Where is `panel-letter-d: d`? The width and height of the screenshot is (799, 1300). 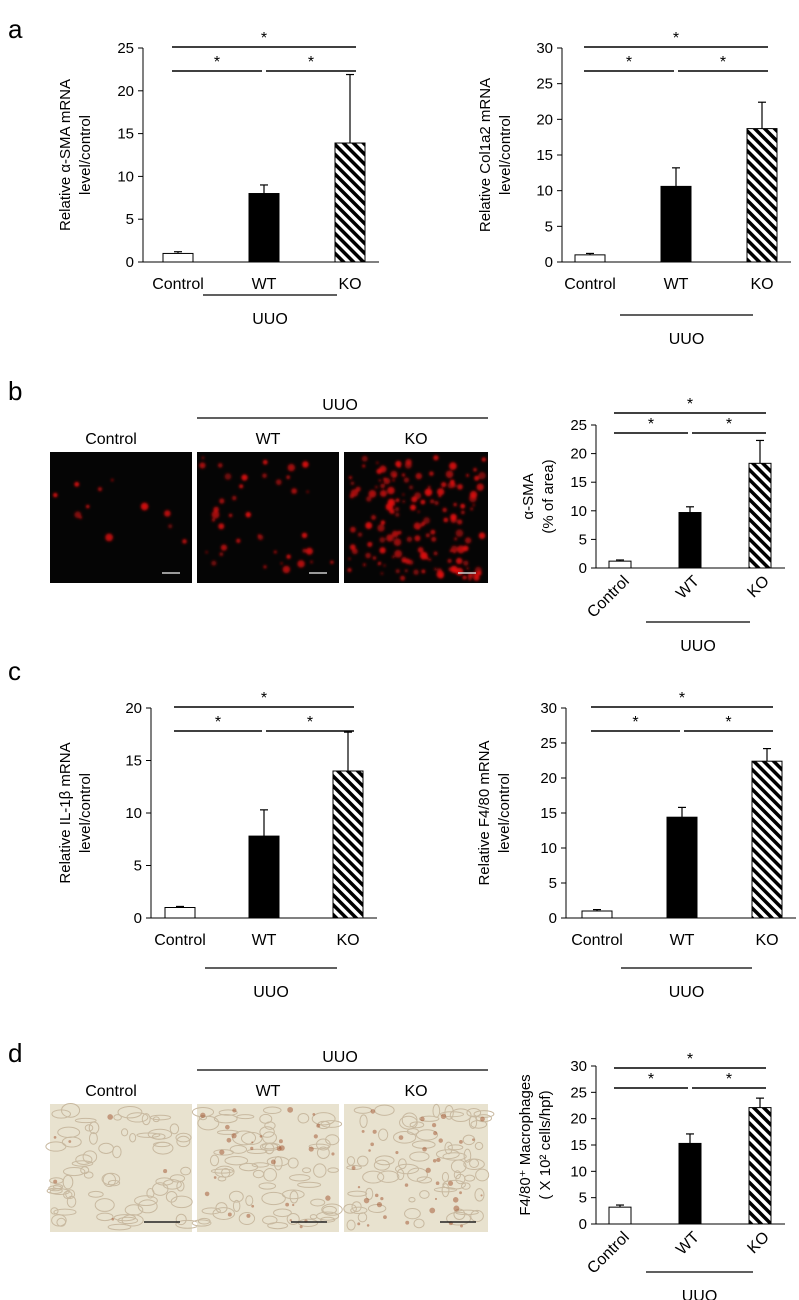
panel-letter-d: d is located at coordinates (15, 1053).